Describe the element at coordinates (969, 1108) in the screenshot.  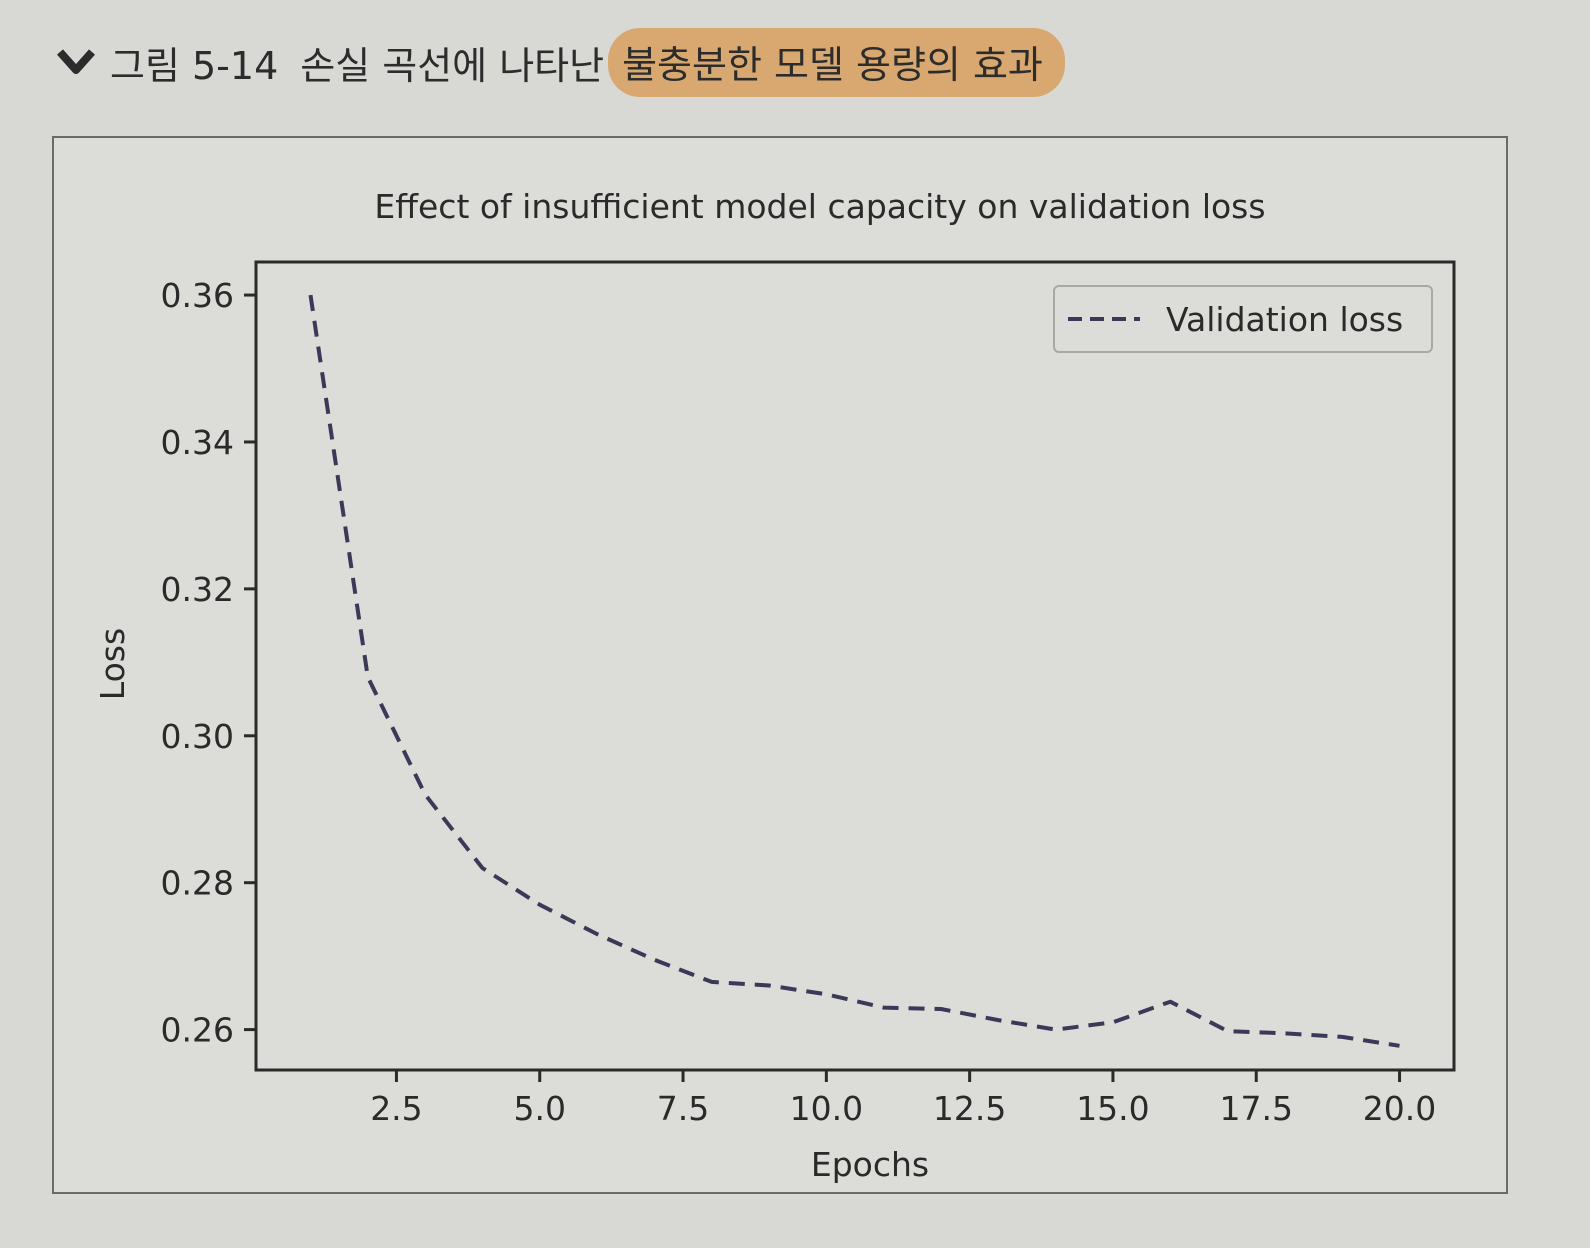
I see `x-tick-label: 12.5` at that location.